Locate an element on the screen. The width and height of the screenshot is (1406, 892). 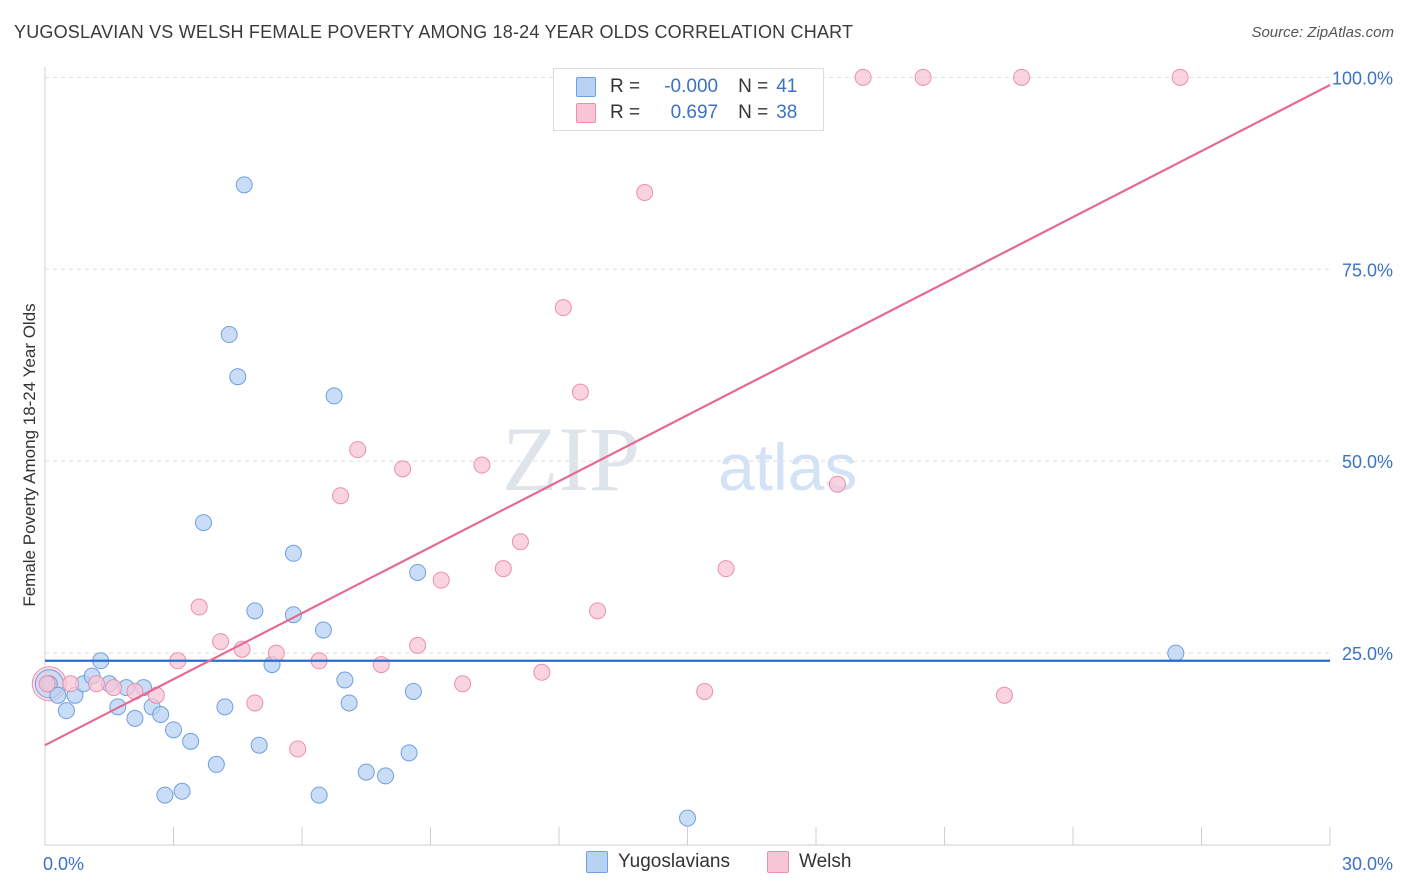
legend-row-yugoslavians: R = -0.000 N = 41 is located at coordinates (686, 87).